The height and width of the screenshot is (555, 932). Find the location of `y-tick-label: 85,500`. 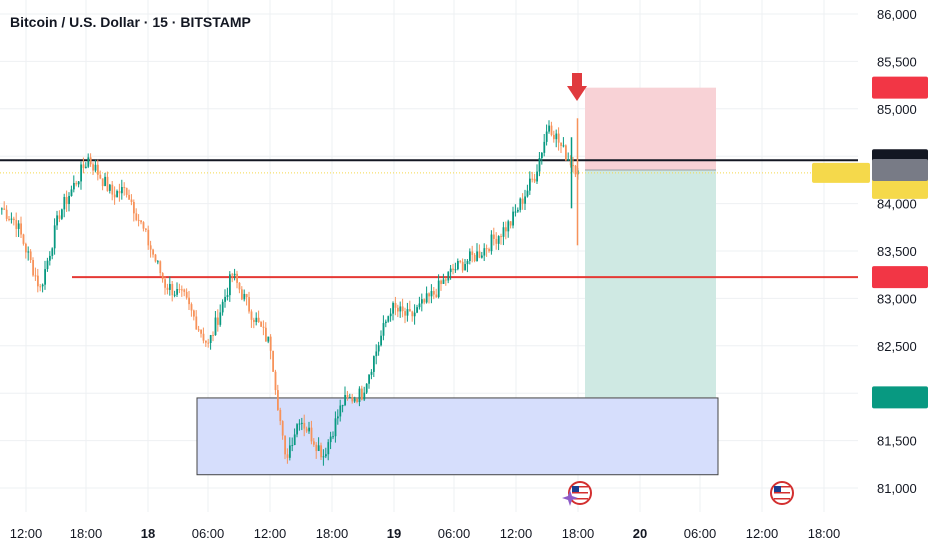

y-tick-label: 85,500 is located at coordinates (897, 61).